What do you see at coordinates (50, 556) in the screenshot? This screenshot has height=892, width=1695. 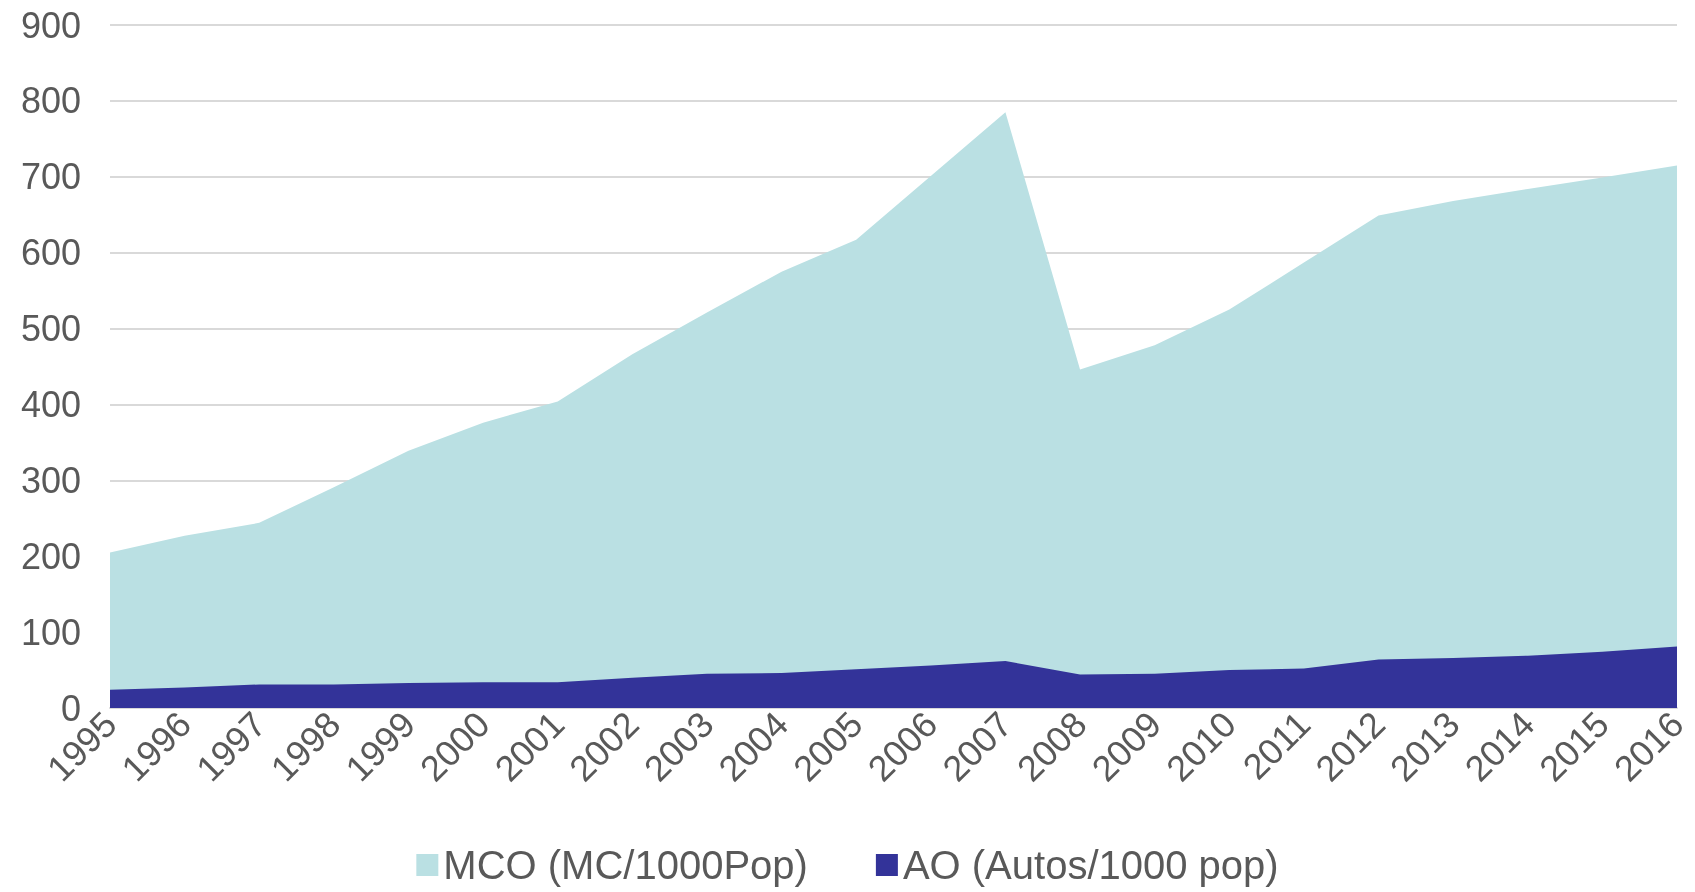 I see `y-tick-label: 200` at bounding box center [50, 556].